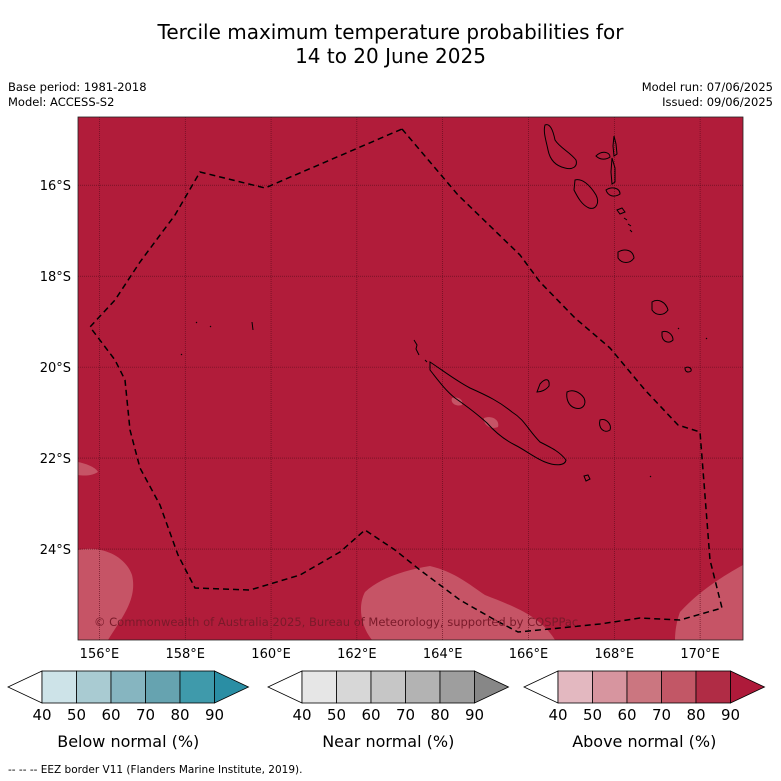  What do you see at coordinates (628, 225) in the screenshot?
I see `shepherd-islands` at bounding box center [628, 225].